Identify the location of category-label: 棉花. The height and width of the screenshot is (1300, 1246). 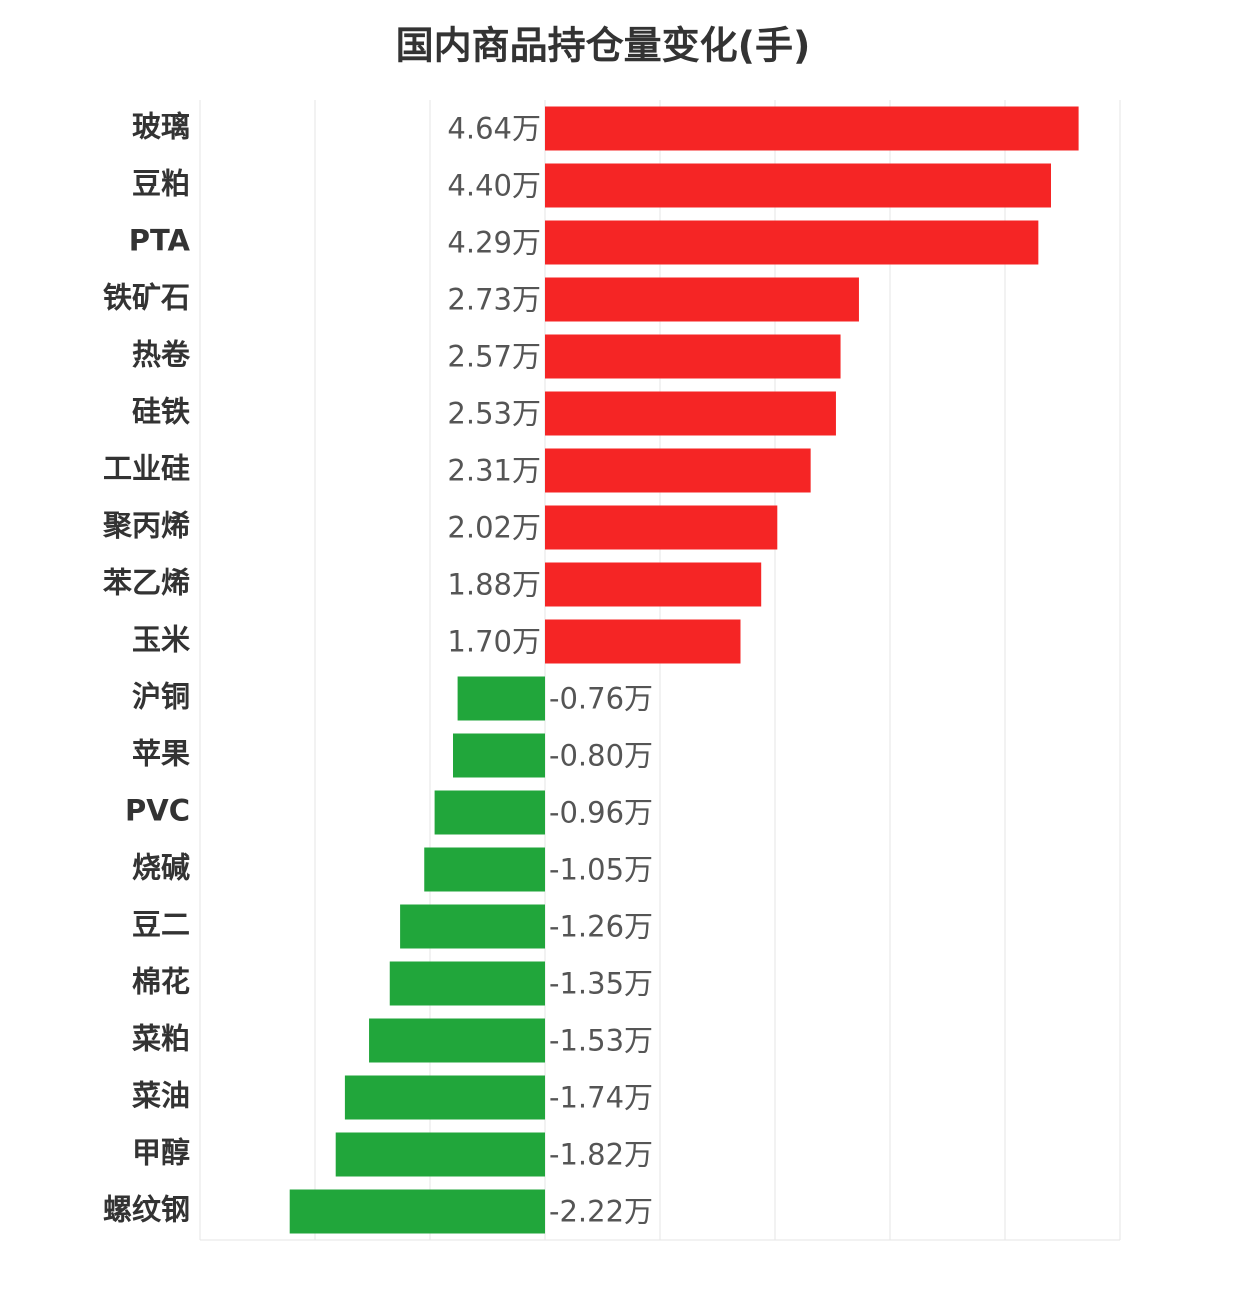
(161, 982).